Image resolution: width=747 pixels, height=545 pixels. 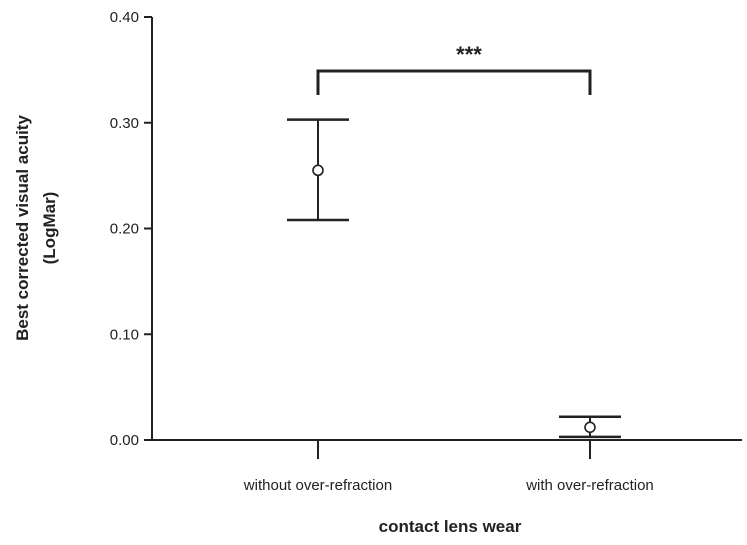 I want to click on y-tick-label: 0.20, so click(x=124, y=229).